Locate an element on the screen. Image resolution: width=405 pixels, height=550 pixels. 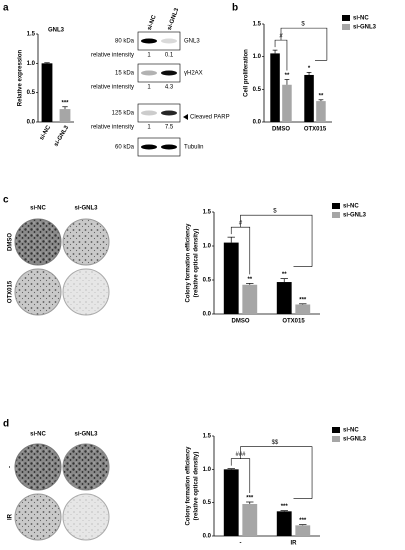
legend-label: si-GNL3 is located at coordinates (355, 216).